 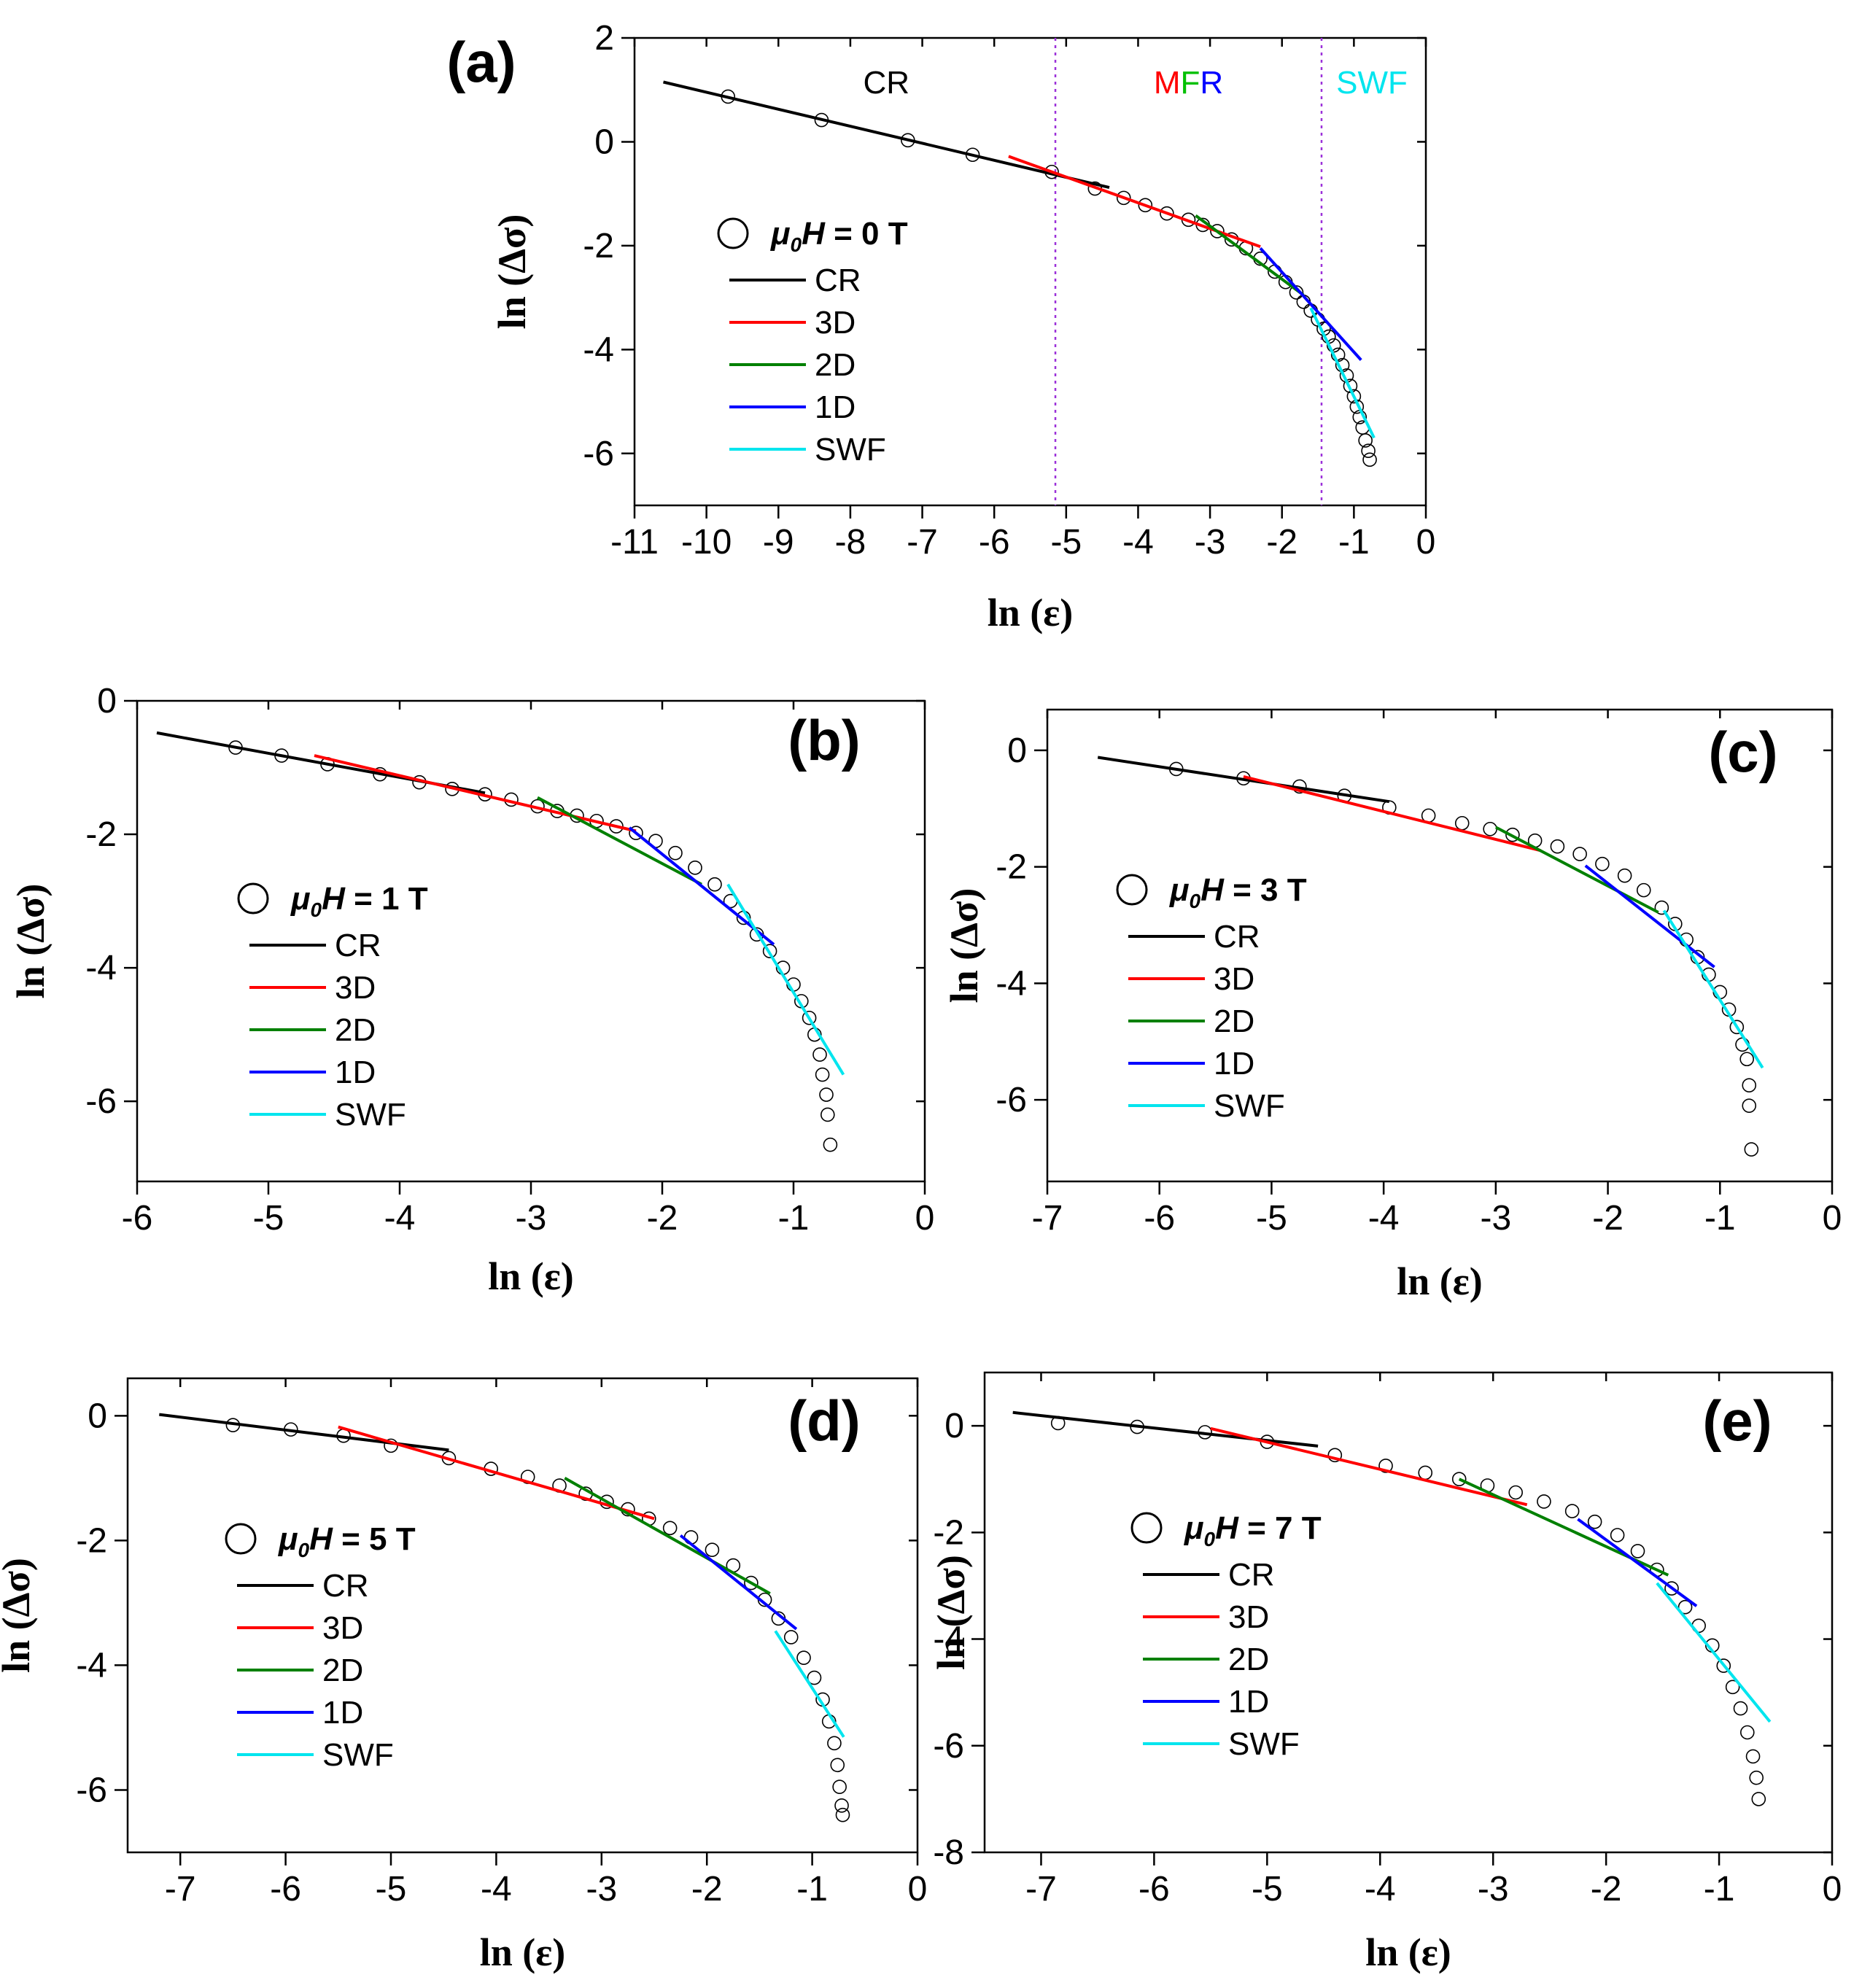 I want to click on x-tick-label: -10, so click(x=707, y=542).